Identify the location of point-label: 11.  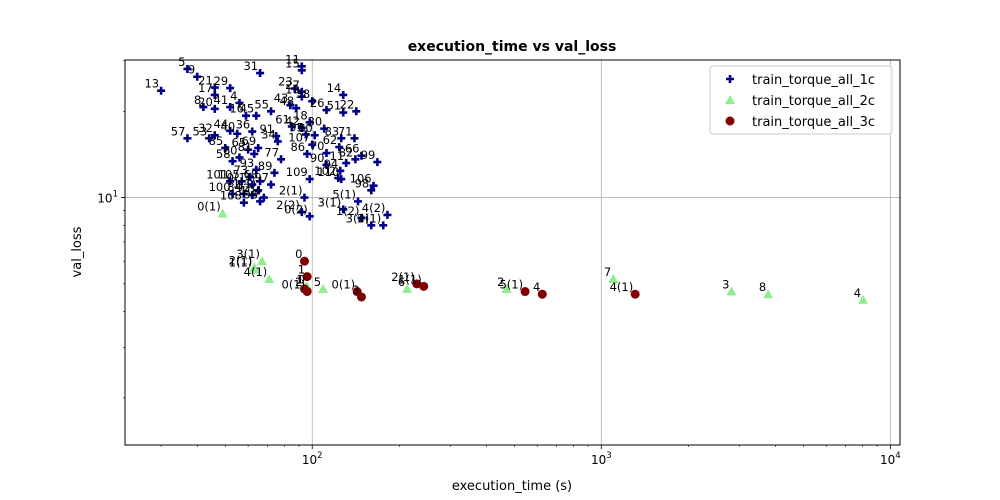
(337, 156).